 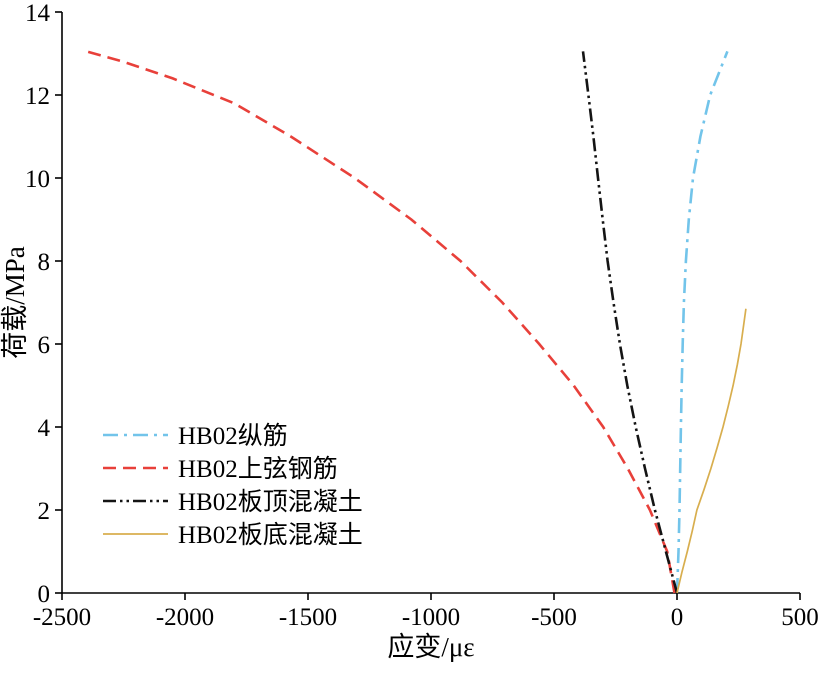 What do you see at coordinates (185, 617) in the screenshot?
I see `x-tick-label: -2000` at bounding box center [185, 617].